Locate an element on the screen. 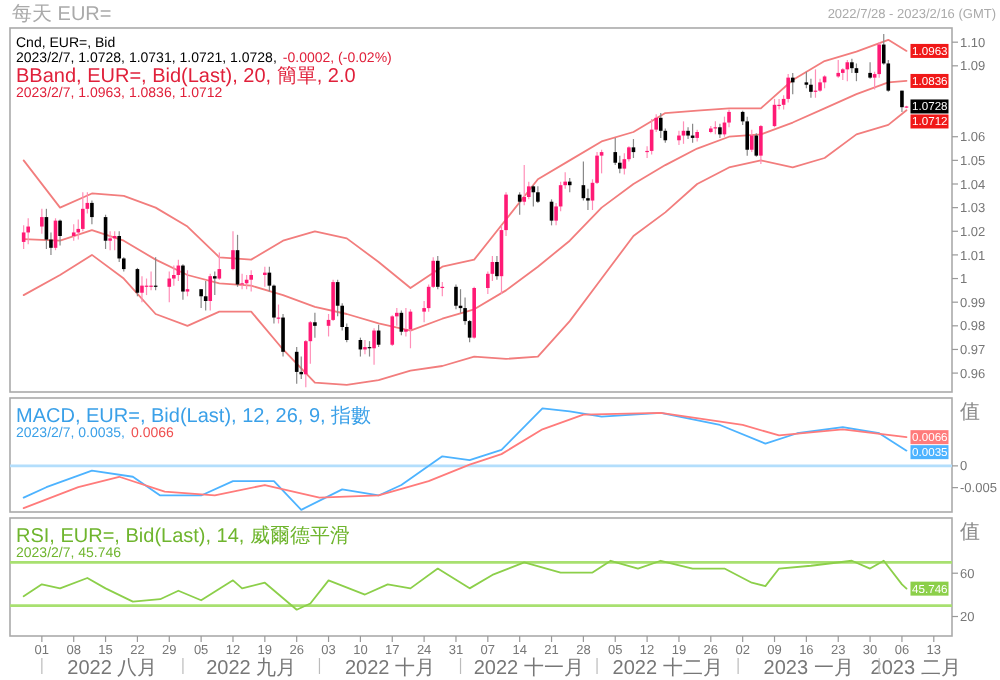 The image size is (1000, 680). text: 2022 十月 is located at coordinates (390, 668).